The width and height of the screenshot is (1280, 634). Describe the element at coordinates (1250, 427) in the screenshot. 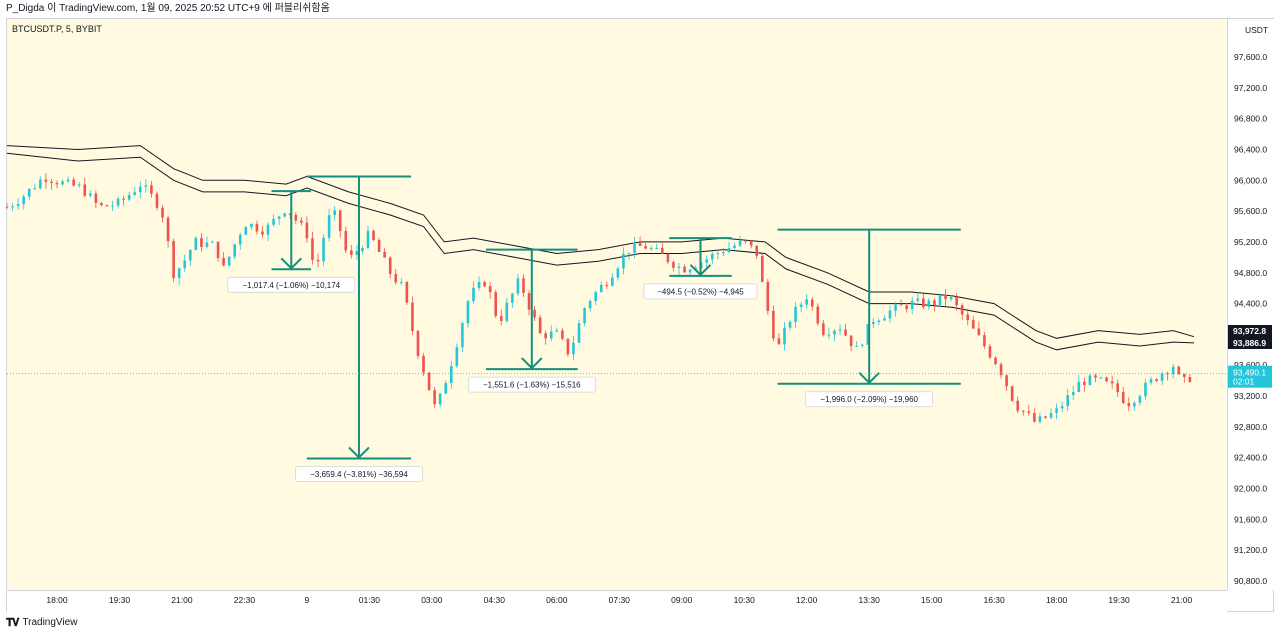

I see `price-tick-label: 92,800.0` at that location.